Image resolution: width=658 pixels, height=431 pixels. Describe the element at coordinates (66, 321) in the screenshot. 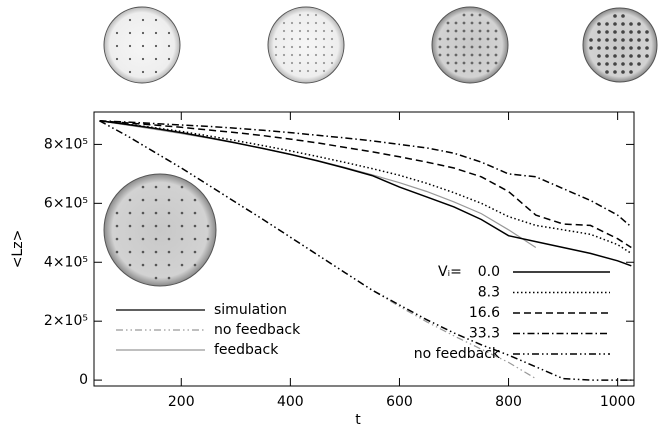

I see `y-tick-label: 2×10⁵` at that location.